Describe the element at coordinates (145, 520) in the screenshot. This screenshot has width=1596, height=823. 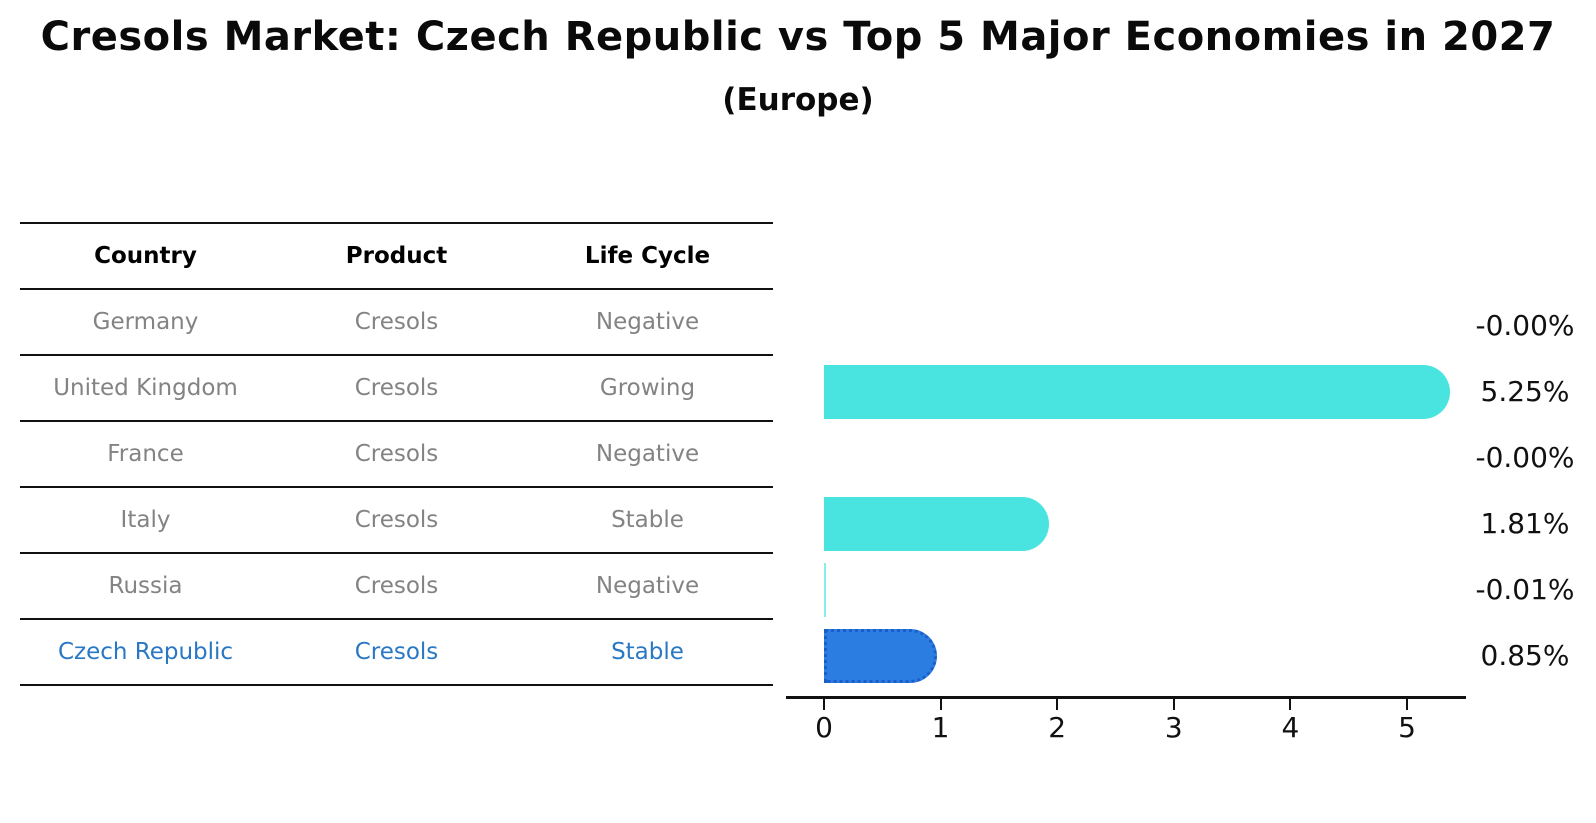
I see `table-cell-country: Italy` at that location.